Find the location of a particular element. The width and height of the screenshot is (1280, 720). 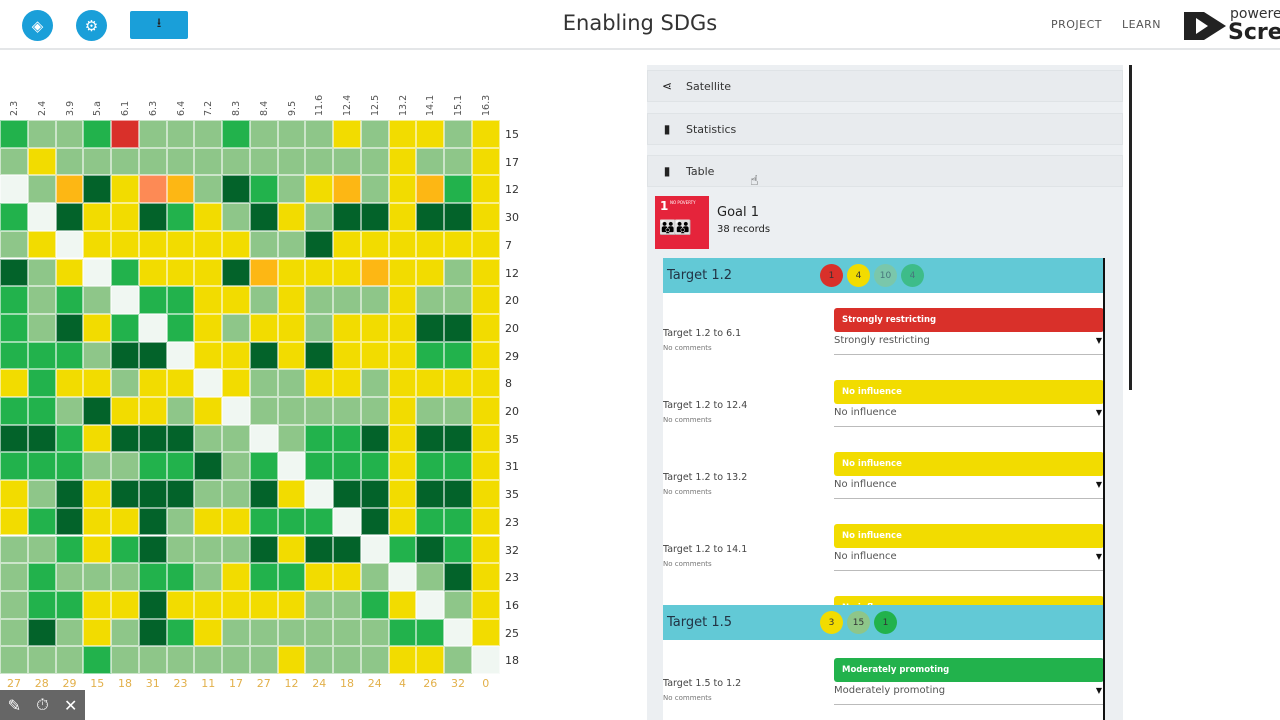

gear-icon: ⚙ is located at coordinates (91, 25).